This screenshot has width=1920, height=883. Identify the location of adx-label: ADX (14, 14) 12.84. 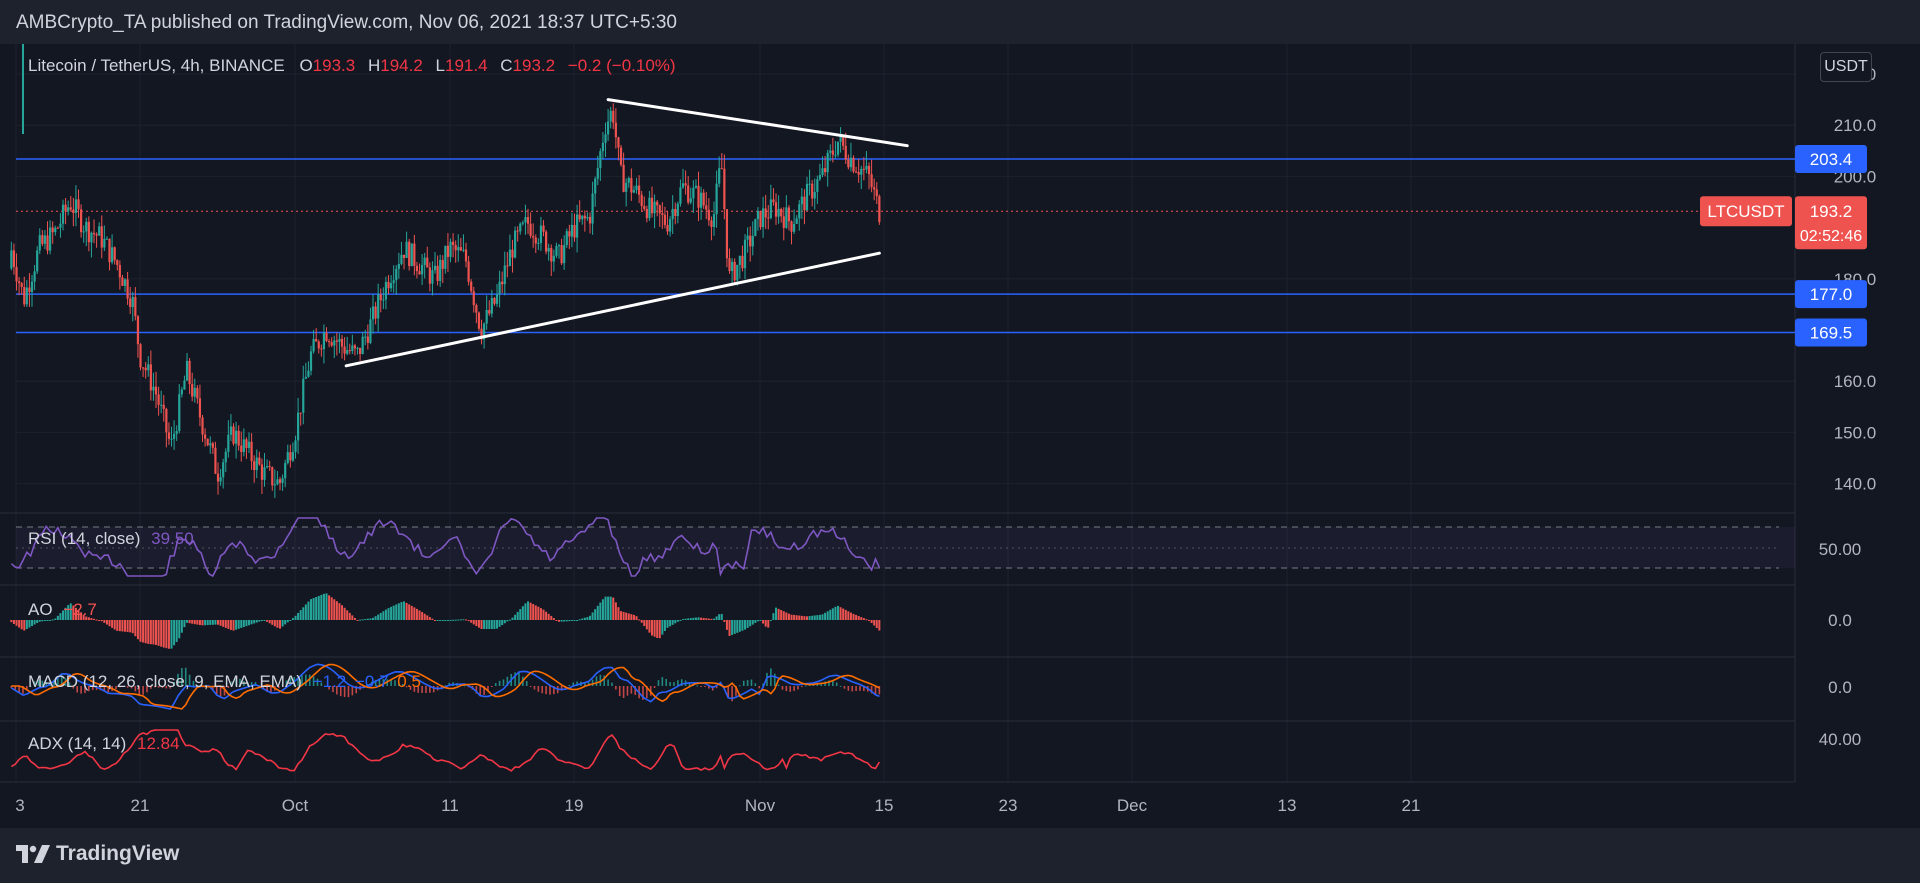
(104, 743).